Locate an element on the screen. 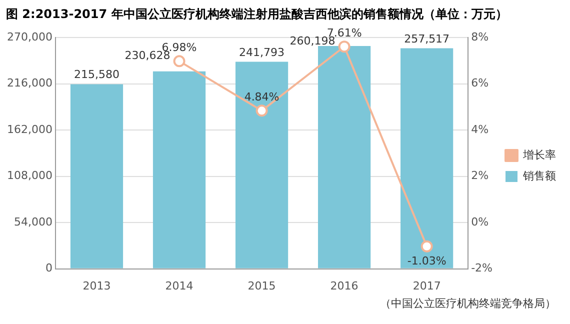 The height and width of the screenshot is (324, 570). y-tick-label: 54,000 is located at coordinates (33, 221).